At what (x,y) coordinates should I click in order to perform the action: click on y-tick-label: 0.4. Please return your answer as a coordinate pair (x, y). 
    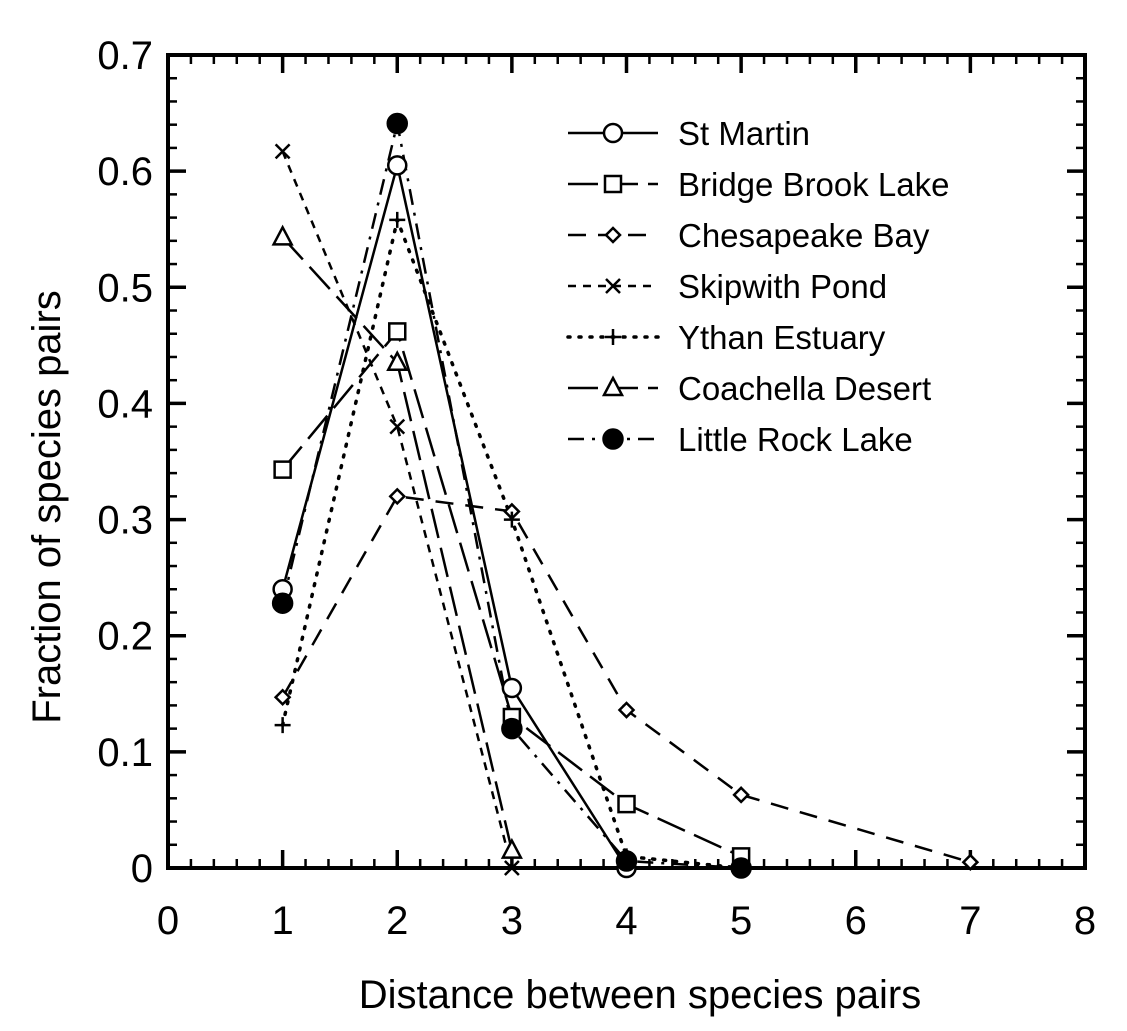
    Looking at the image, I should click on (125, 404).